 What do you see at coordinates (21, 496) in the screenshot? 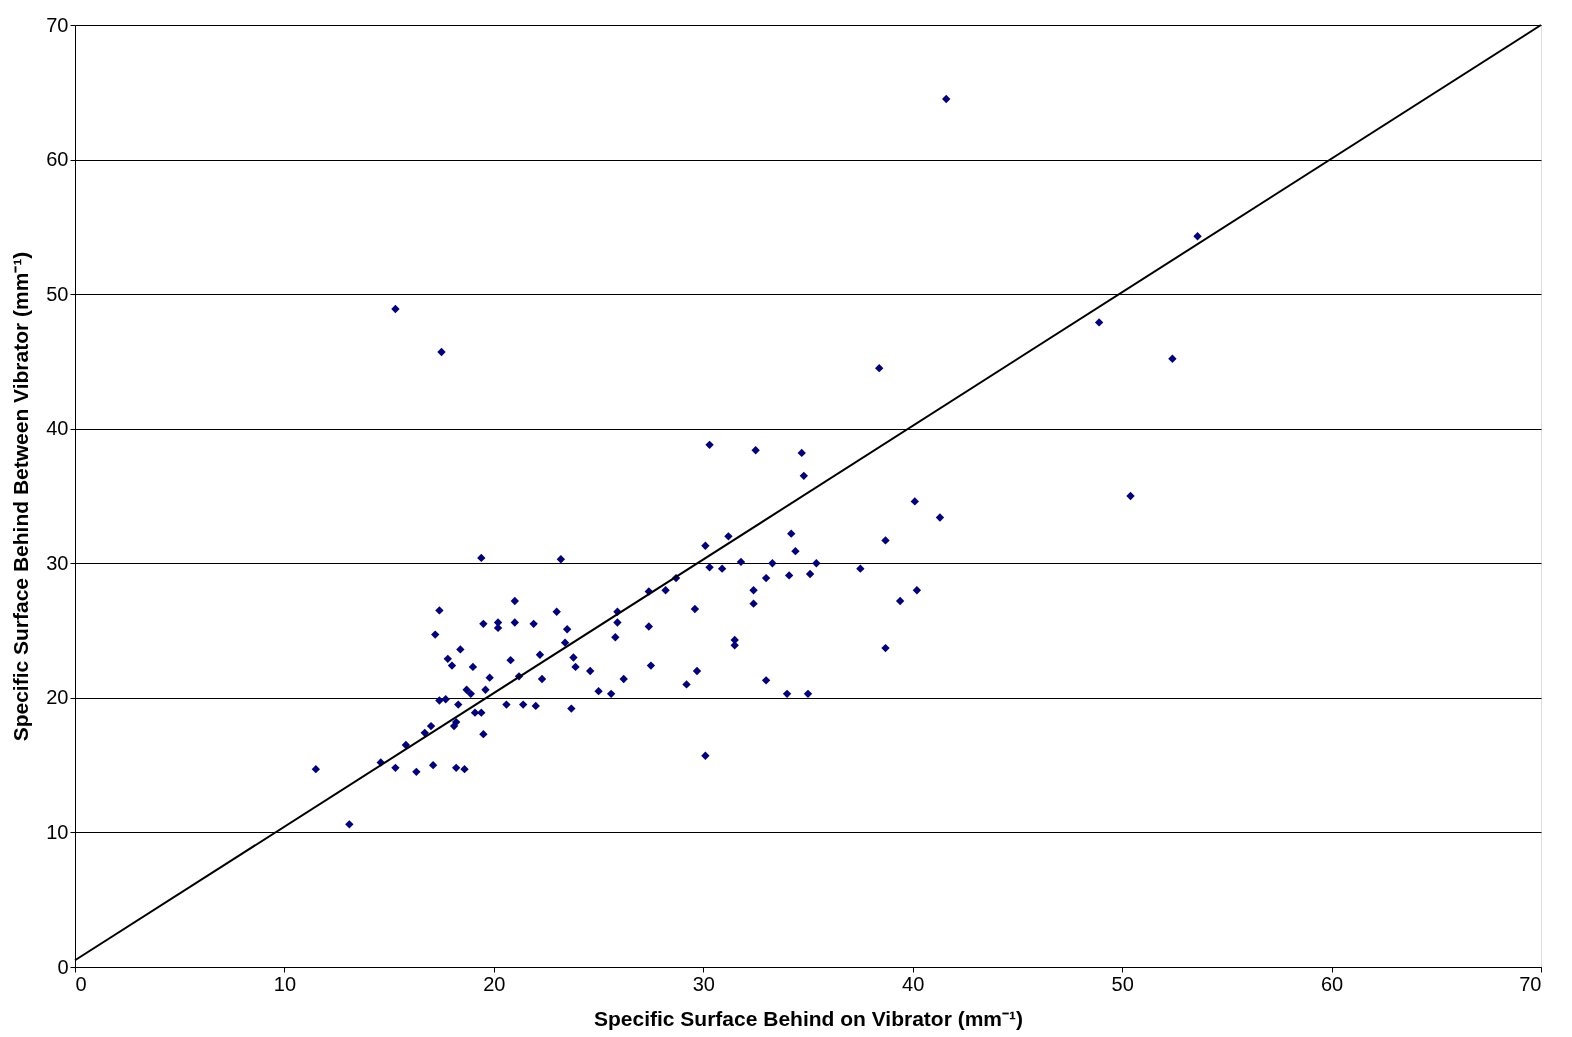
I see `y-axis-title: Specific Surface Behind Between Vibrator (mm⁻¹)` at bounding box center [21, 496].